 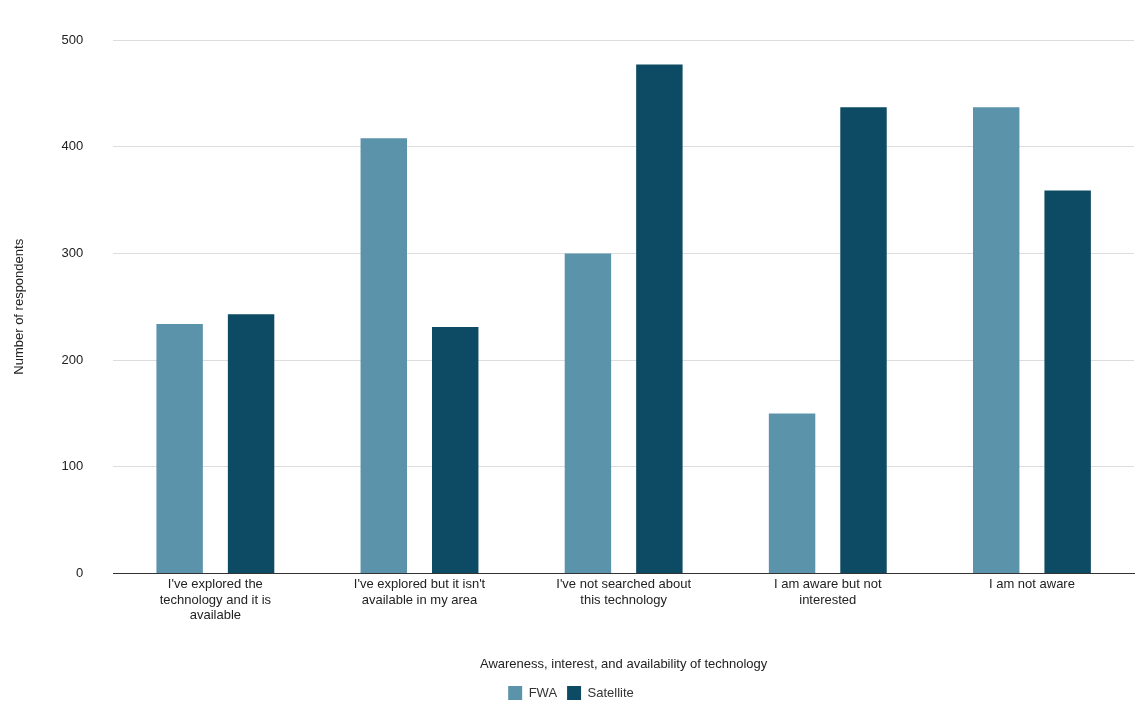 What do you see at coordinates (80, 573) in the screenshot?
I see `y-tick-label: 0` at bounding box center [80, 573].